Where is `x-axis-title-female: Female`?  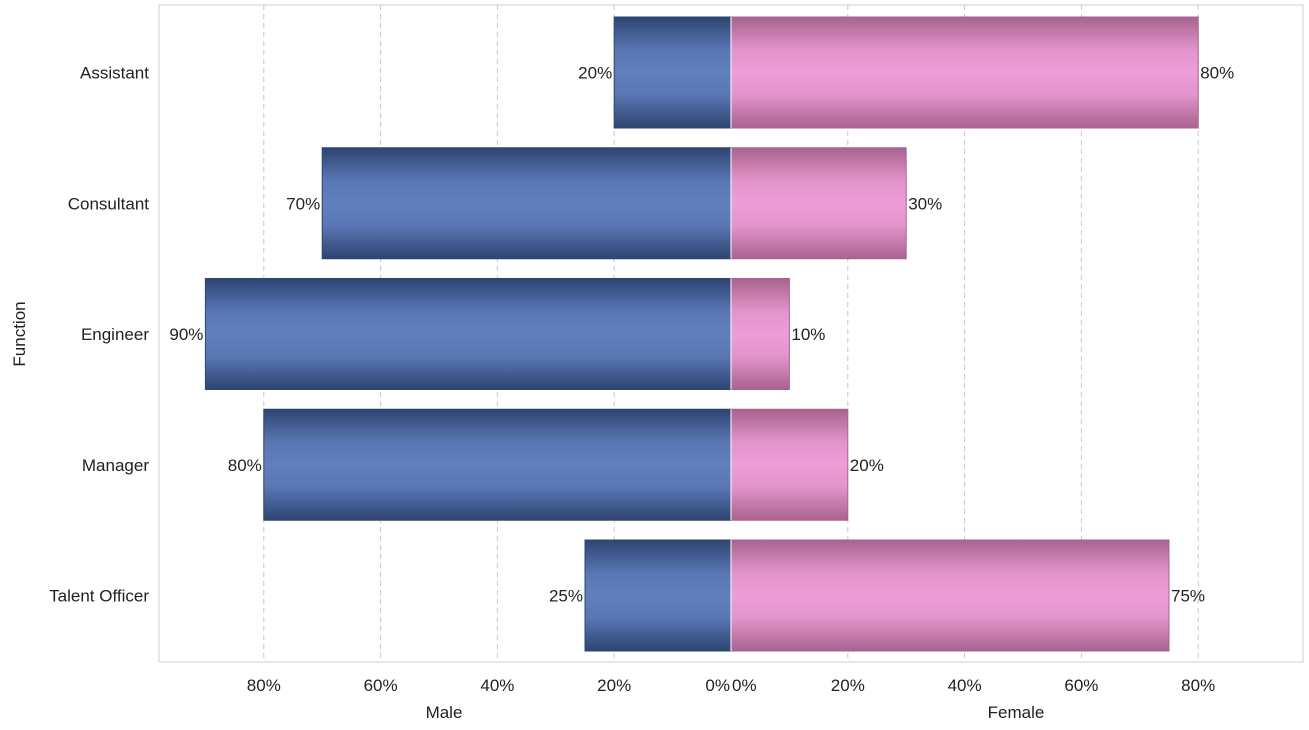 x-axis-title-female: Female is located at coordinates (1016, 712).